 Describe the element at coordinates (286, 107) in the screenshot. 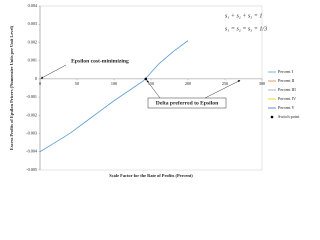

I see `legend-label: Percent V` at that location.